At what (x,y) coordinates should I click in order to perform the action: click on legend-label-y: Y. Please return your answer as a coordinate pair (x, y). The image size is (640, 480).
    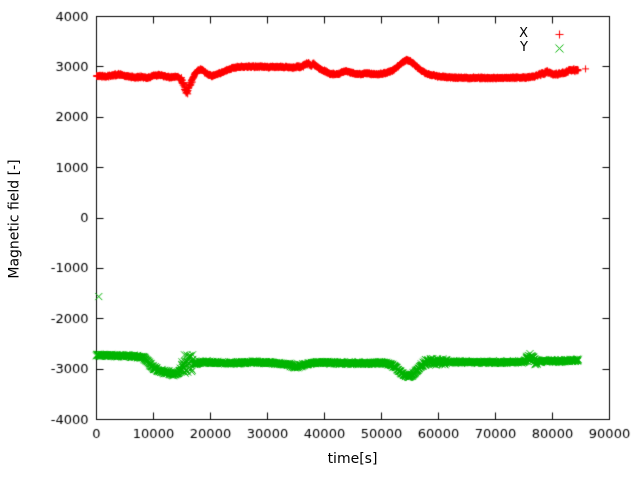
    Looking at the image, I should click on (524, 47).